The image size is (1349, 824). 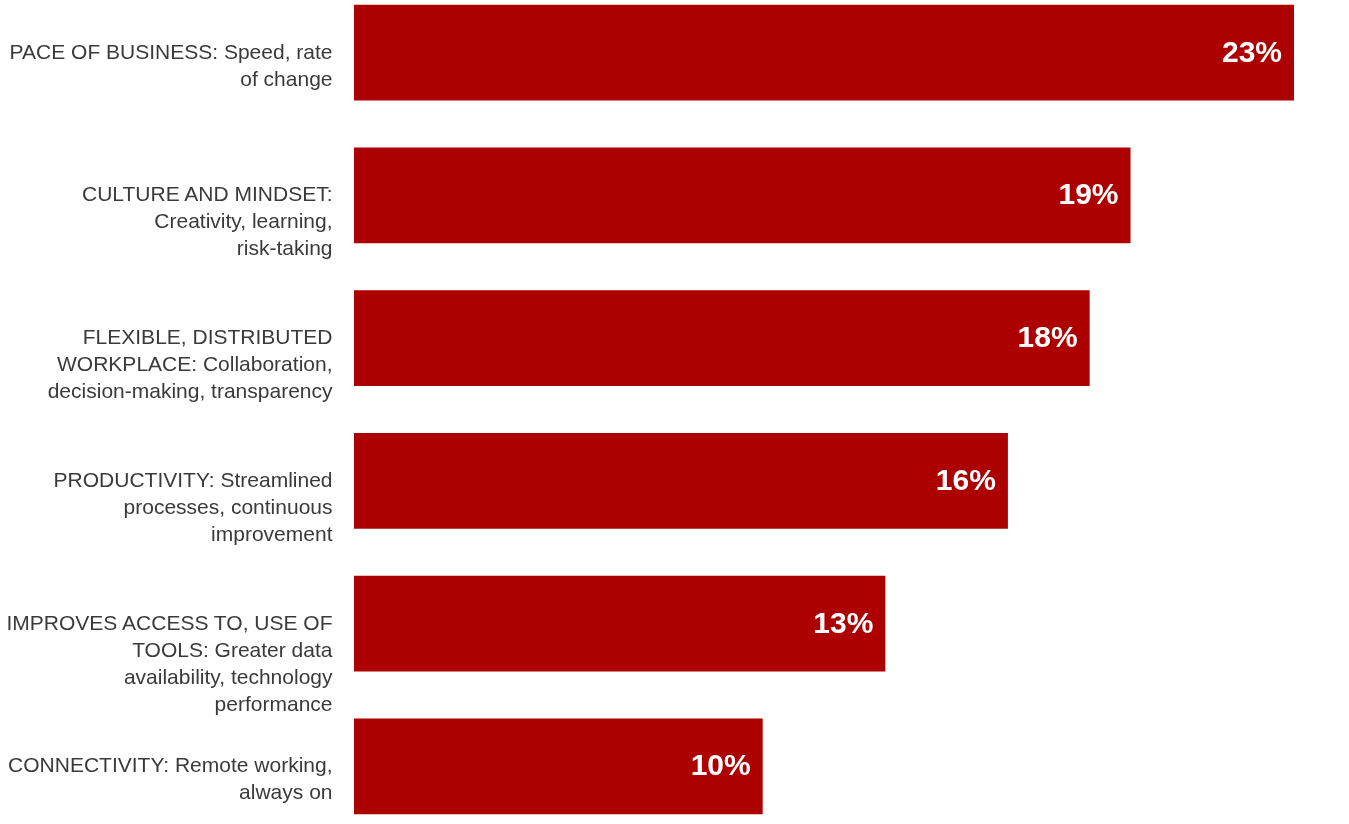 I want to click on data-label: 13%, so click(x=843, y=622).